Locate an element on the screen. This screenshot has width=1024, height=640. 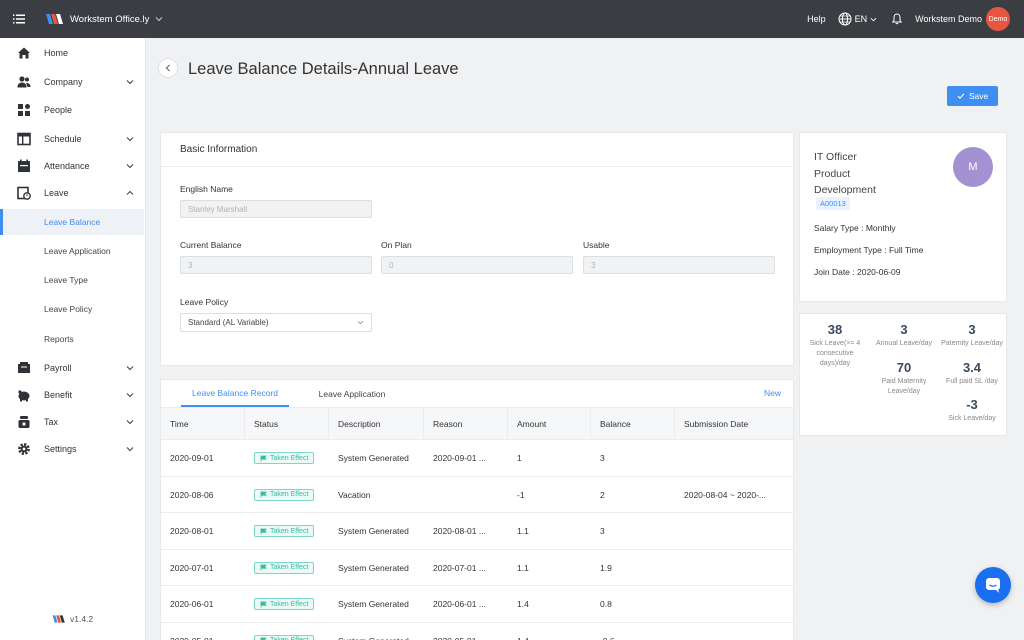
sidebar-item-label: Home is located at coordinates (56, 53).